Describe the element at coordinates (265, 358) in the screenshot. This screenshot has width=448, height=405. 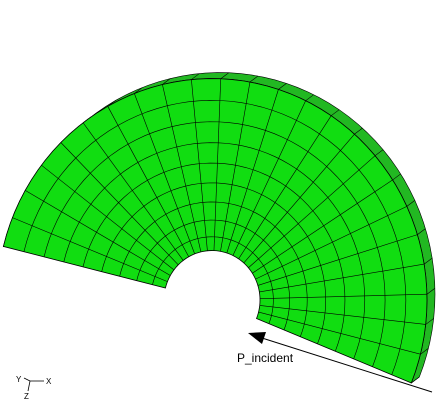
I see `load-label: P_incident` at that location.